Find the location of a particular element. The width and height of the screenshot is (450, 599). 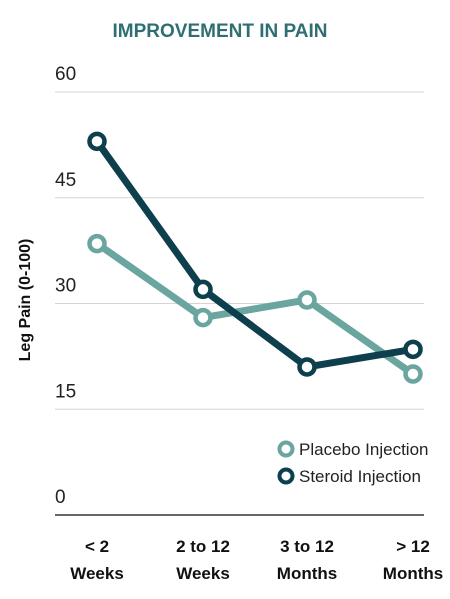

x-tick-label: > 12 is located at coordinates (413, 546).